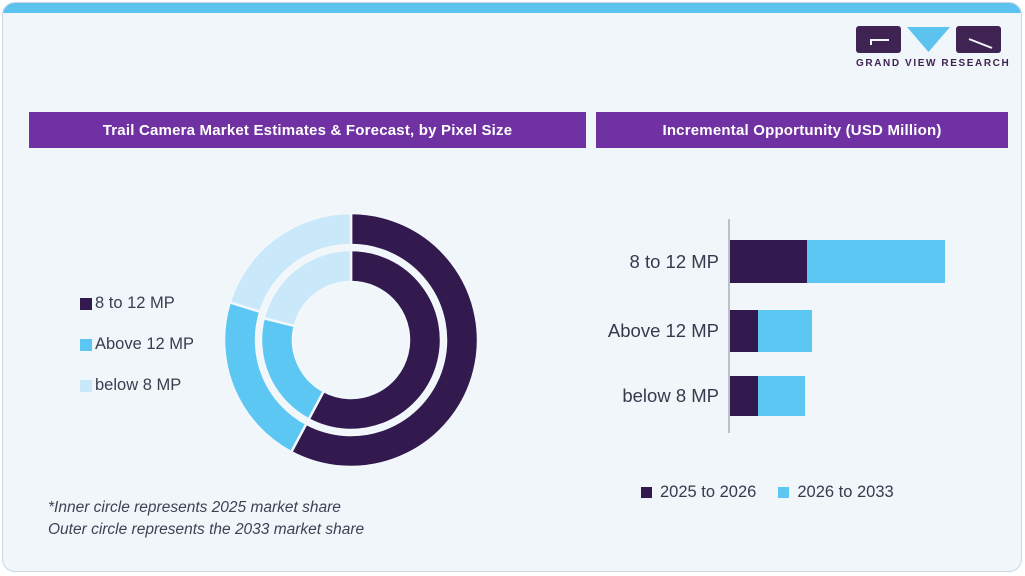  What do you see at coordinates (729, 326) in the screenshot?
I see `bar-chart-axis-line` at bounding box center [729, 326].